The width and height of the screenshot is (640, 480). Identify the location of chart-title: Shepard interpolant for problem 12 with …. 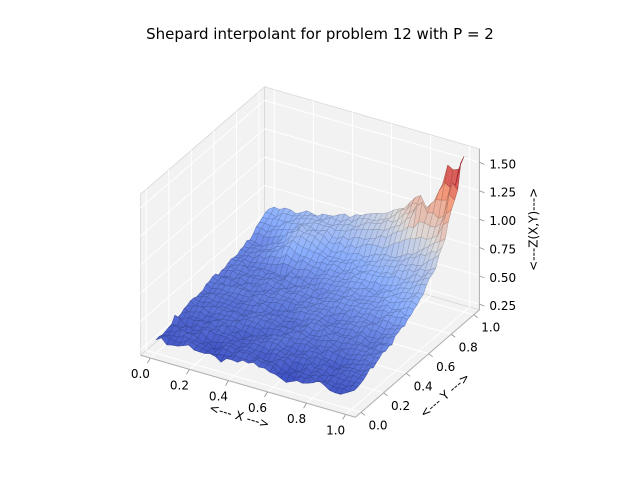
(320, 34).